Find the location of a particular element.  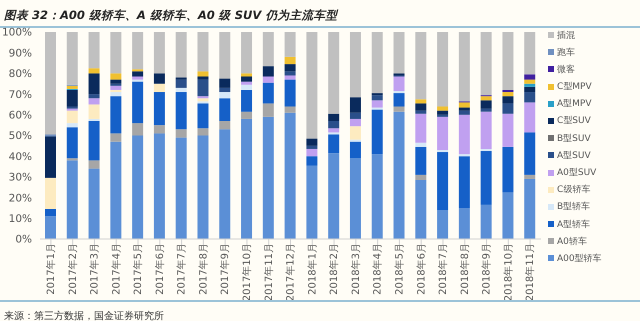

legend-label: A型轿车 is located at coordinates (573, 224).